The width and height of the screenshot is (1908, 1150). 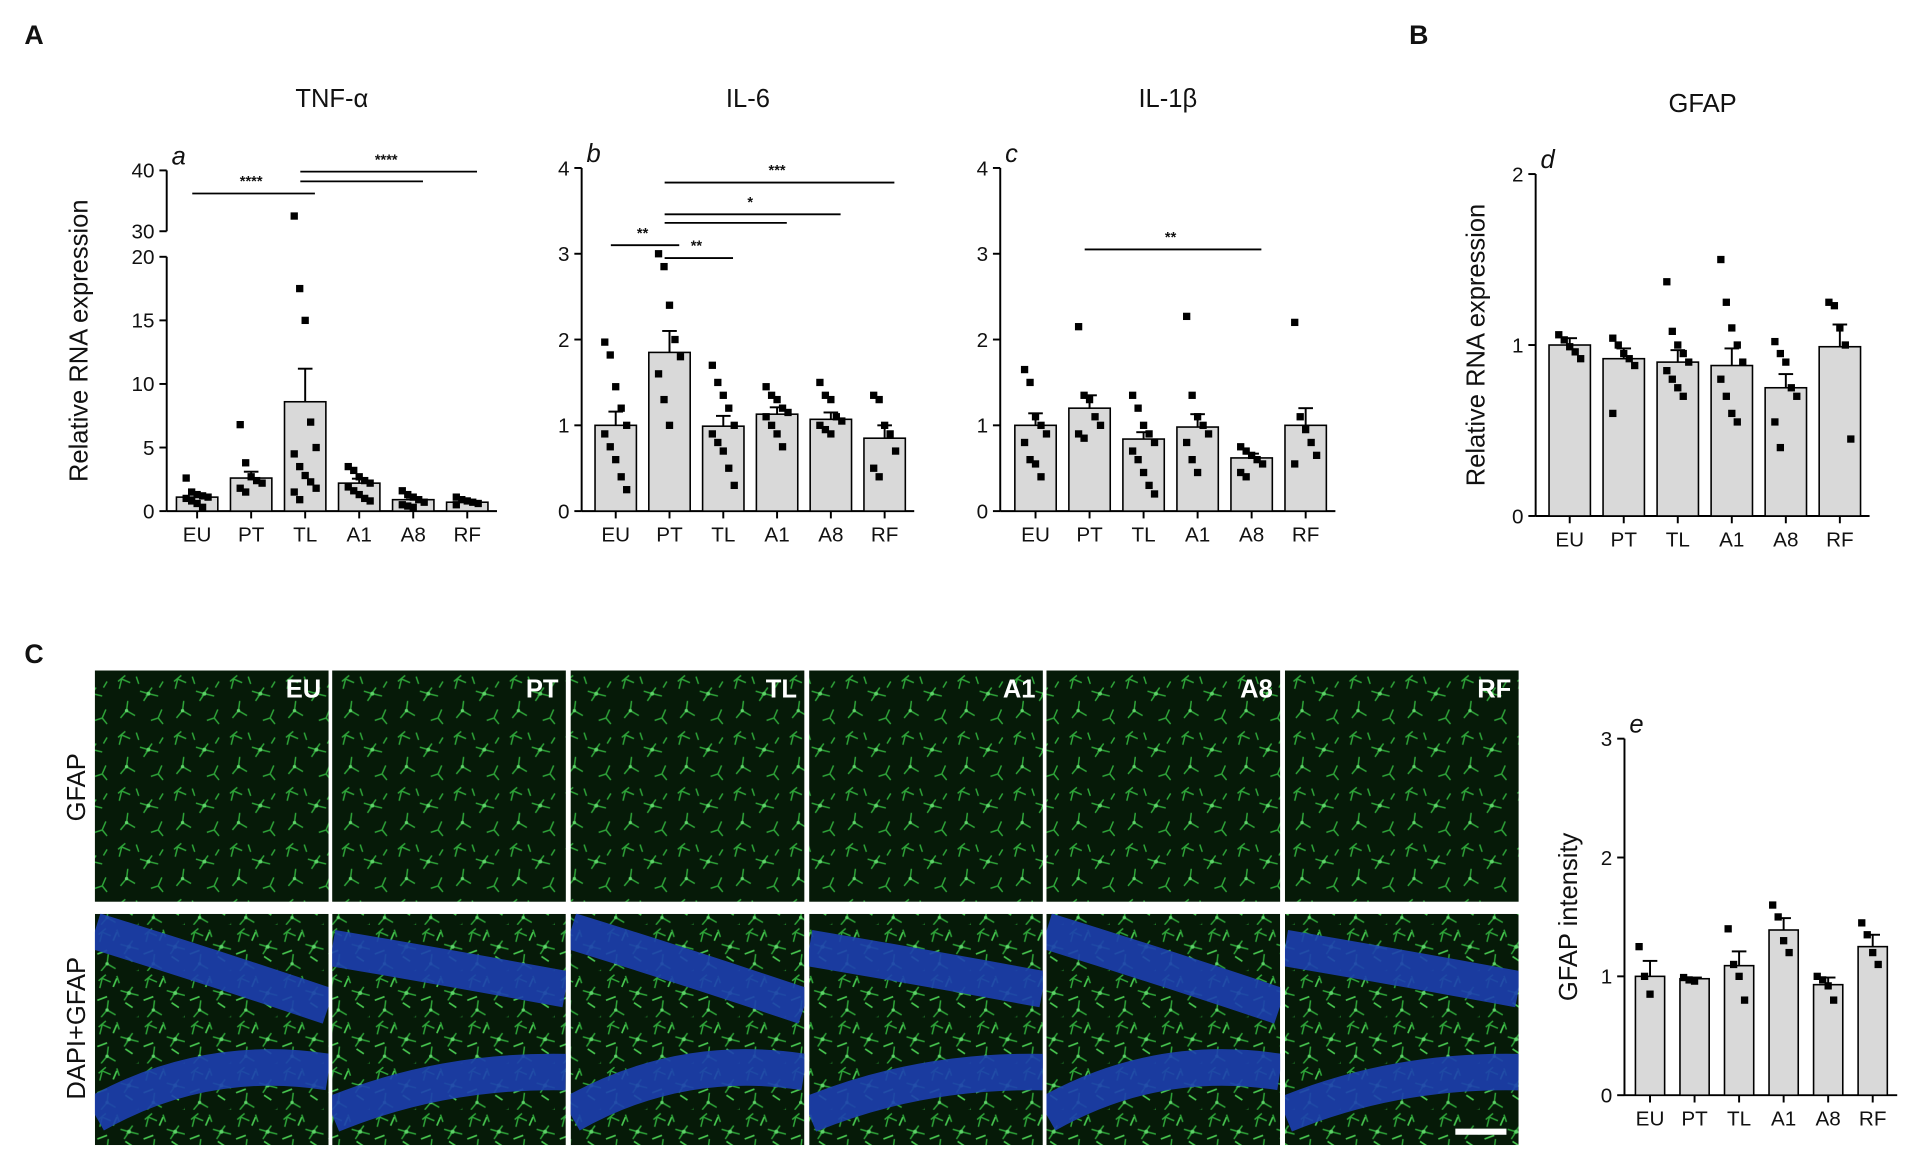 I want to click on x-tick-label: RF, so click(x=1873, y=1119).